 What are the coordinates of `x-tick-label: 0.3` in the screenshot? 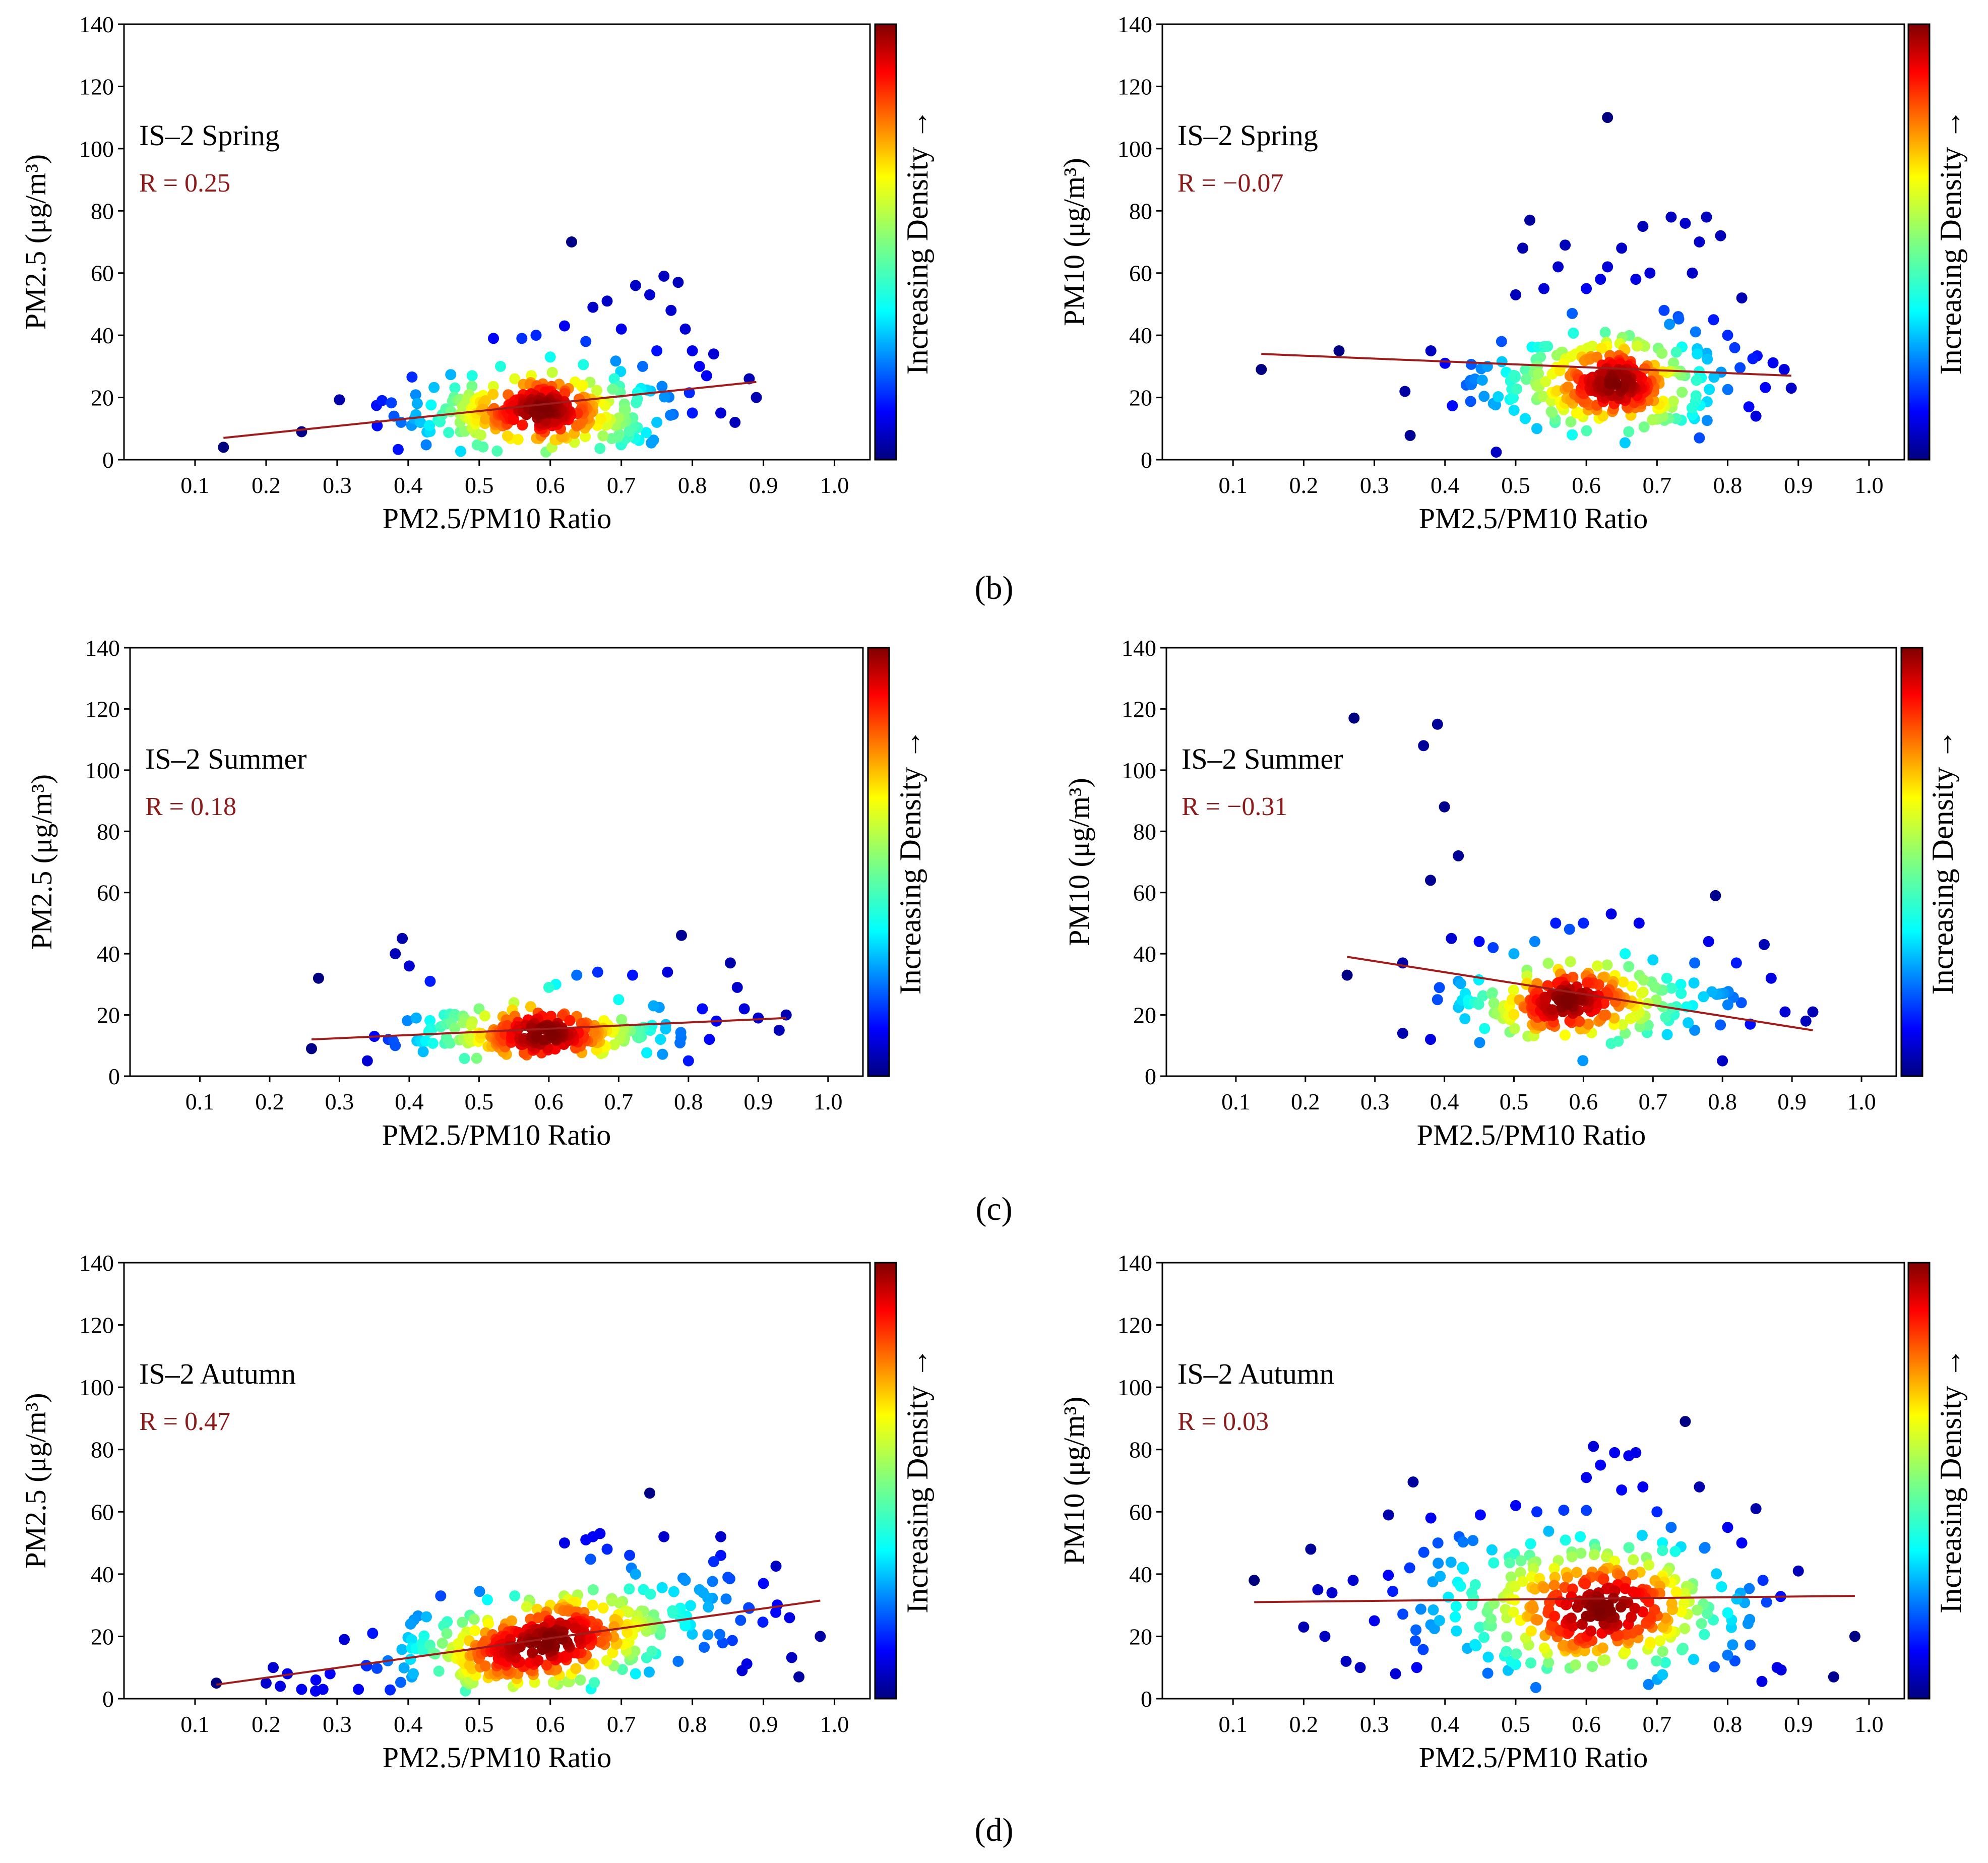 It's located at (1374, 1724).